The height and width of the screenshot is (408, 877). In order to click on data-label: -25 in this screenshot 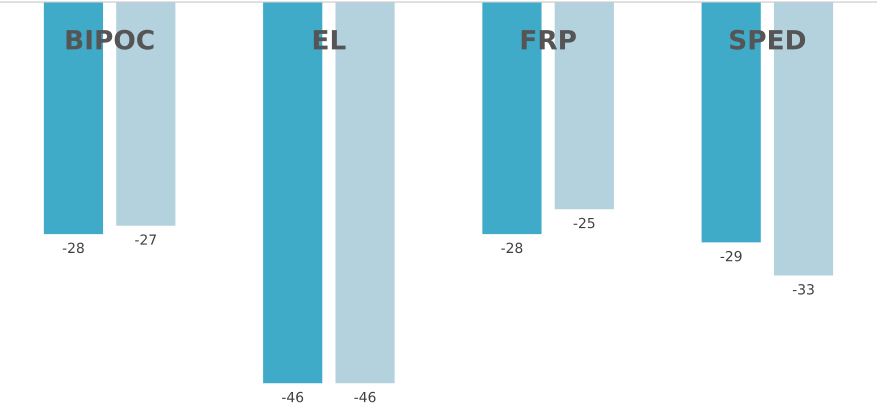, I will do `click(584, 223)`.